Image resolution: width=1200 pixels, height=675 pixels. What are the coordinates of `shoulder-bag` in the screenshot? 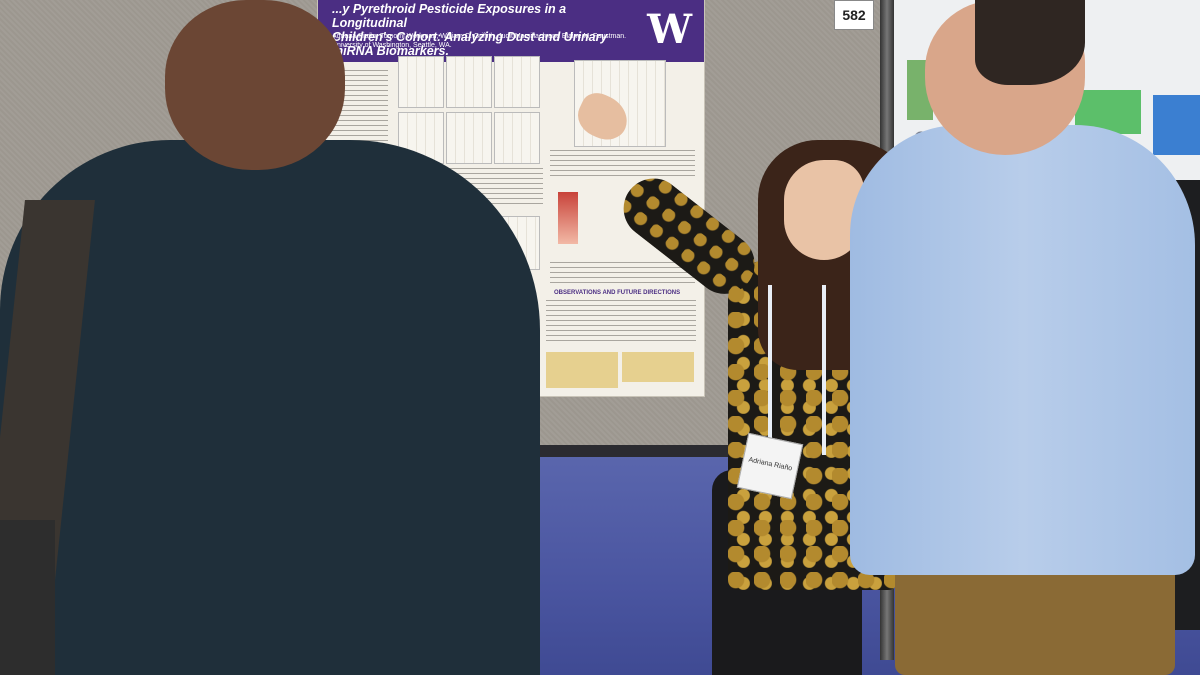 It's located at (27, 597).